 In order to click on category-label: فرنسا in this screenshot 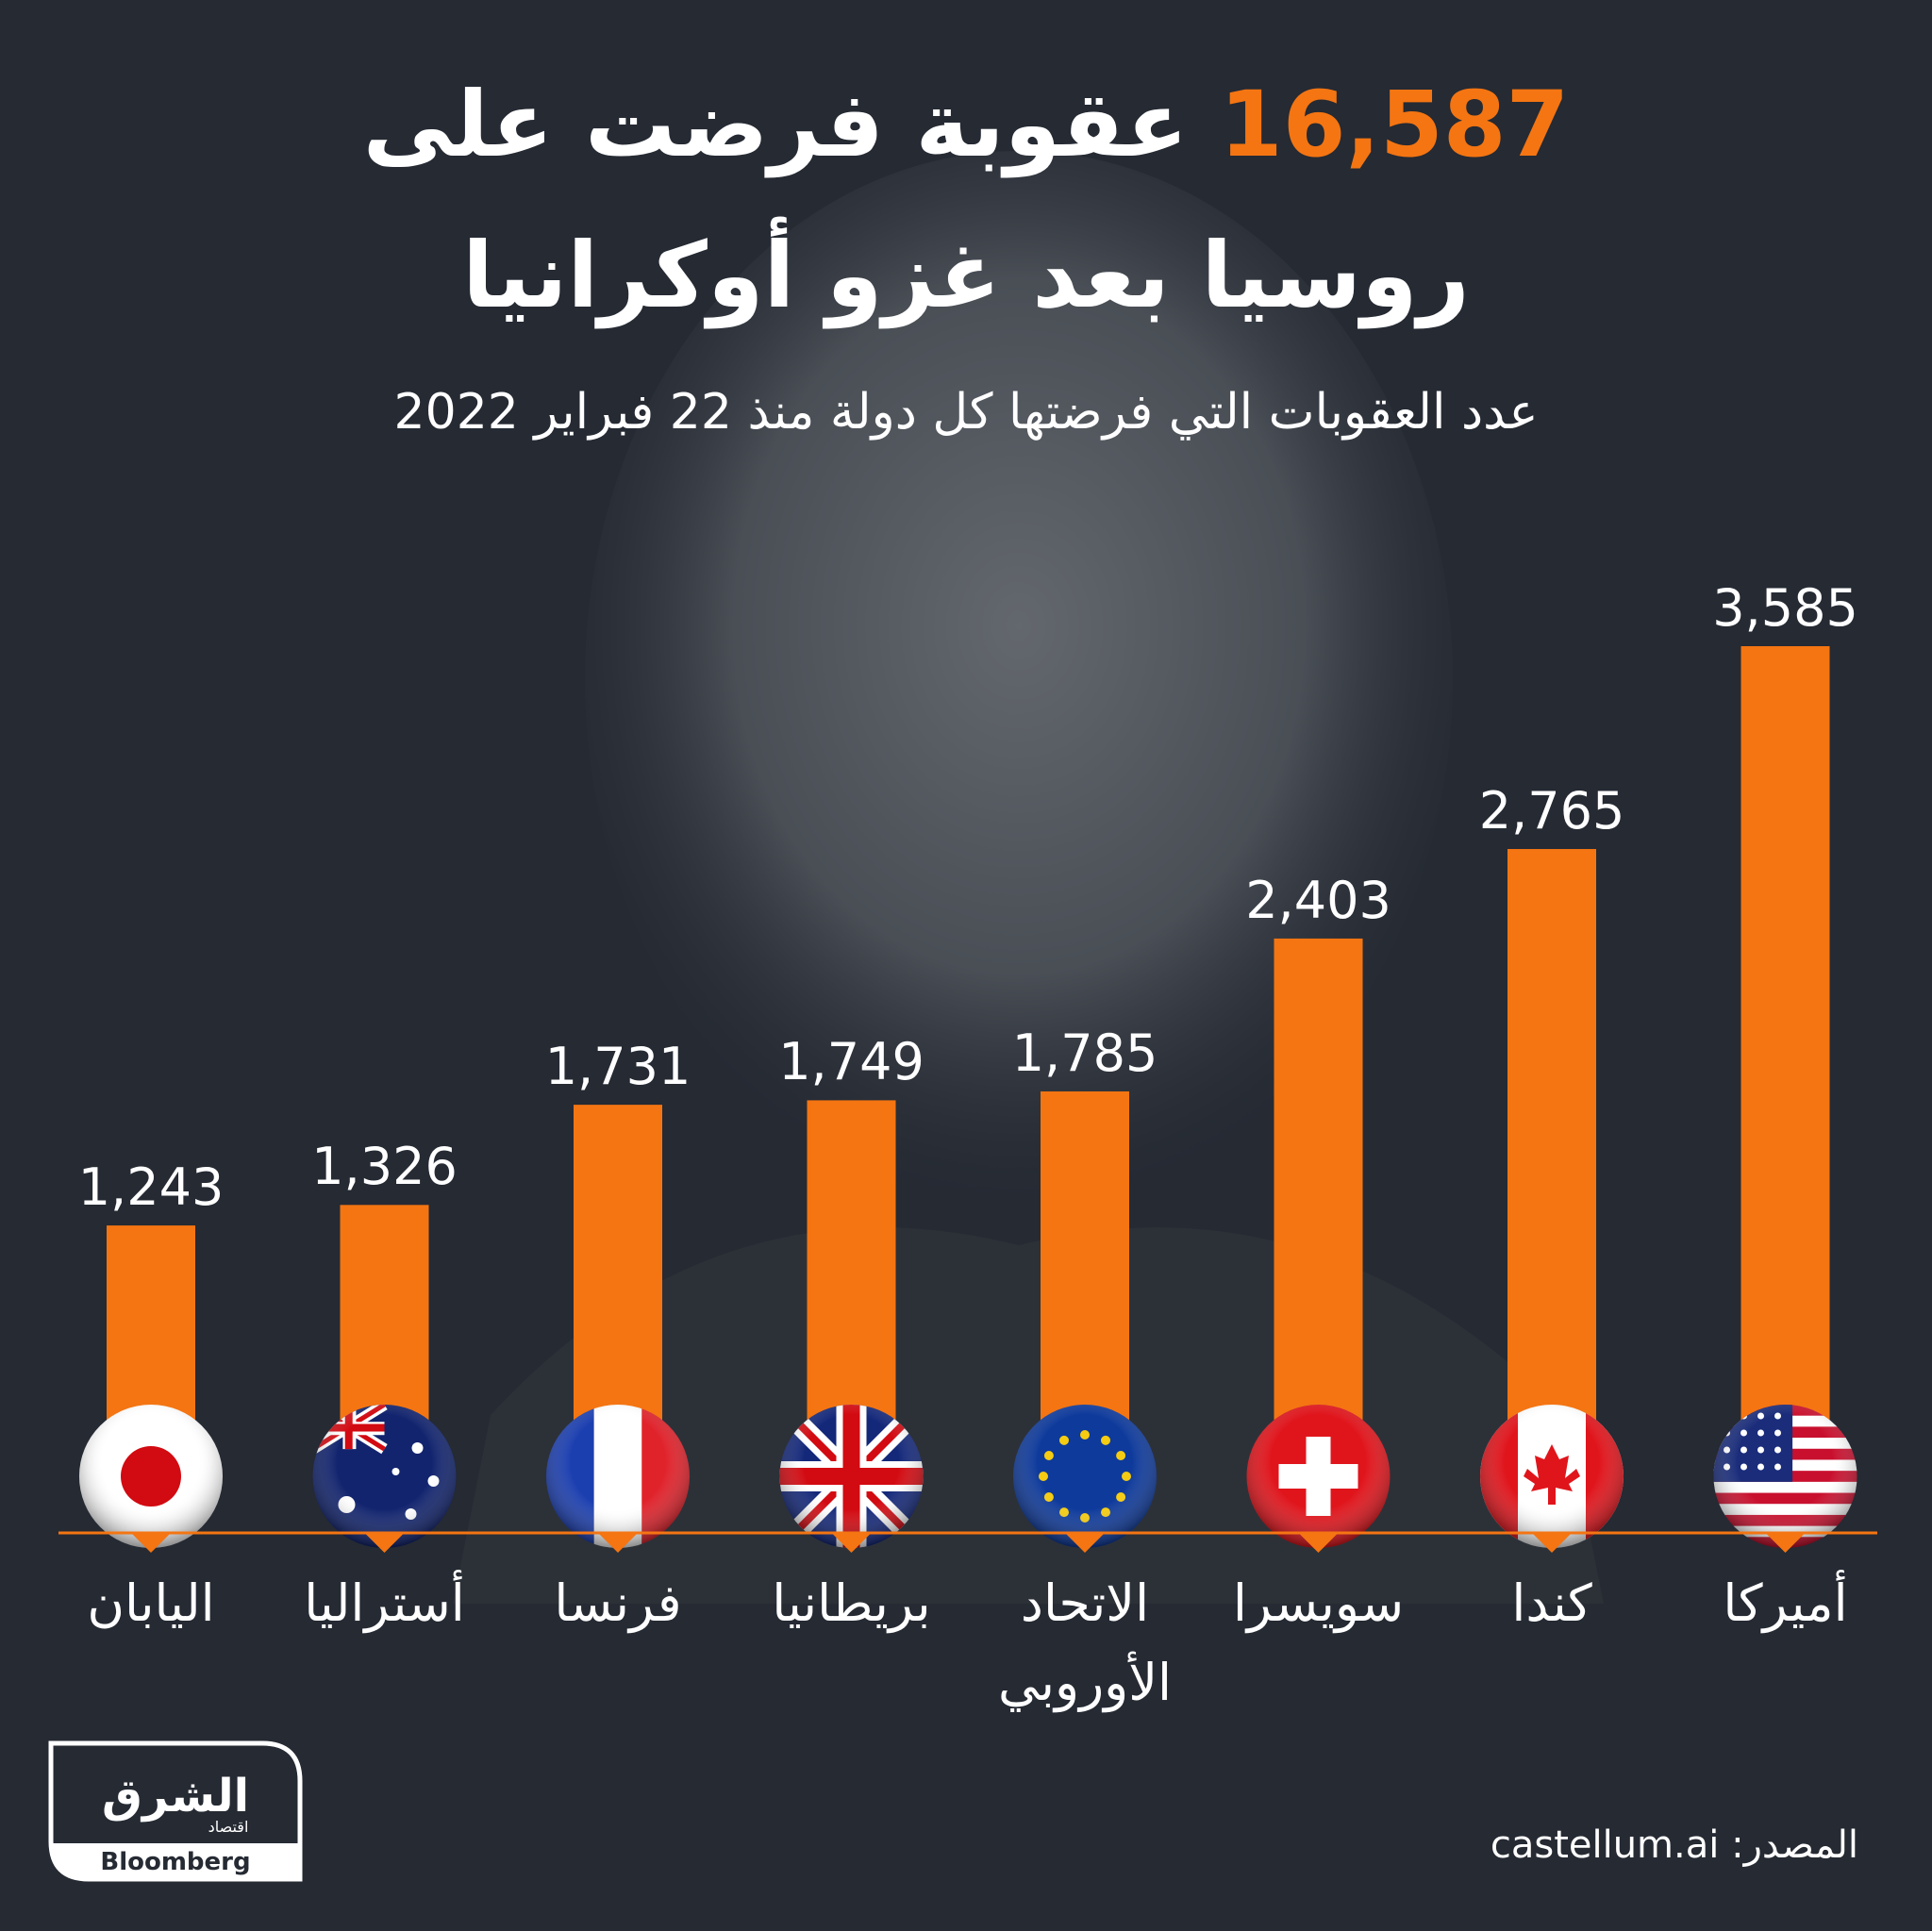, I will do `click(618, 1603)`.